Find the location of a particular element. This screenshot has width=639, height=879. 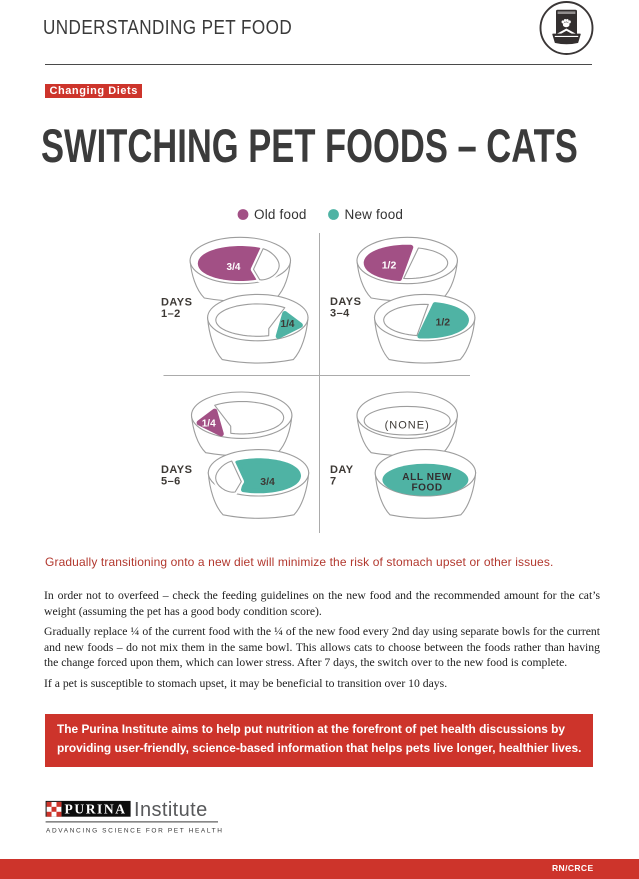

svg-text: DAY is located at coordinates (342, 470).